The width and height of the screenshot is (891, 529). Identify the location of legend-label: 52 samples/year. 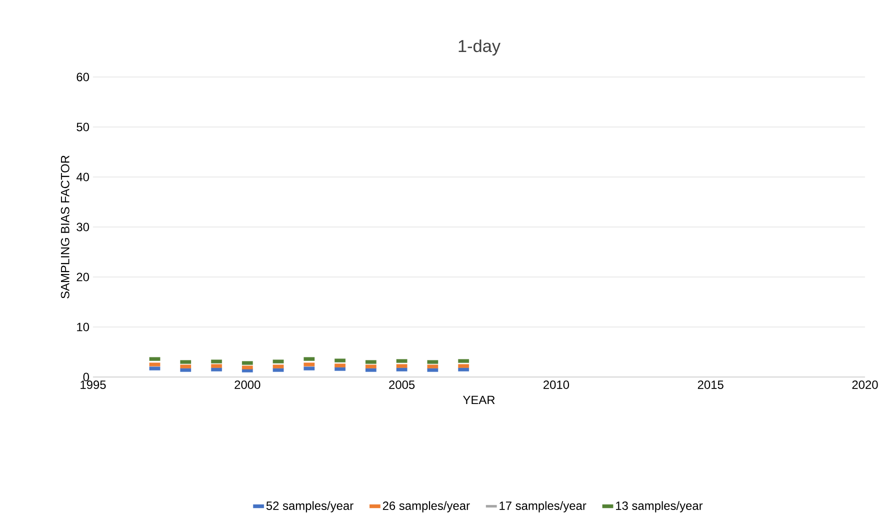
(310, 506).